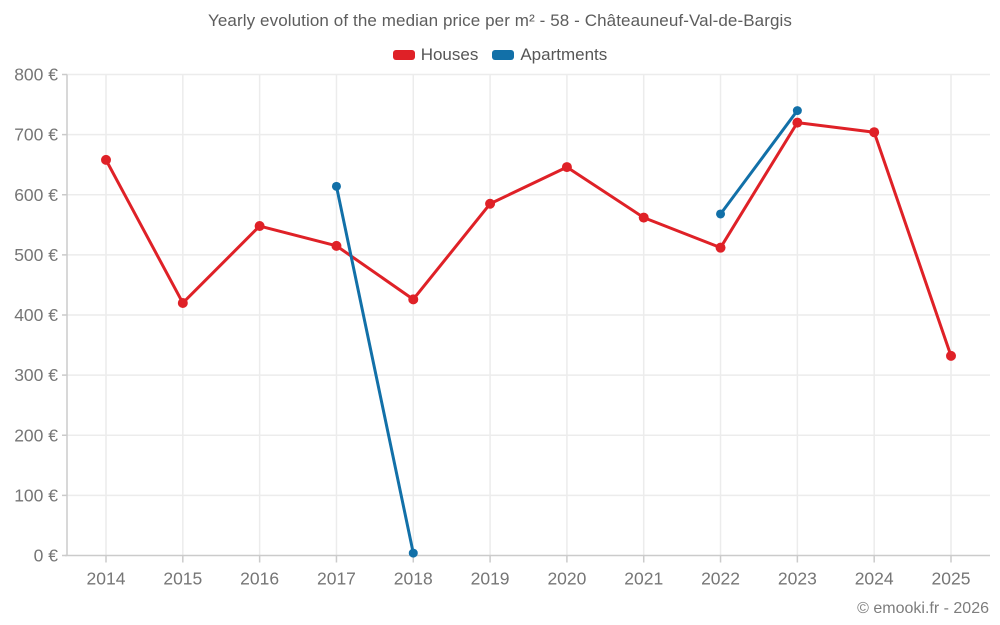  I want to click on y-axis-tick-label: 500 €, so click(36, 255).